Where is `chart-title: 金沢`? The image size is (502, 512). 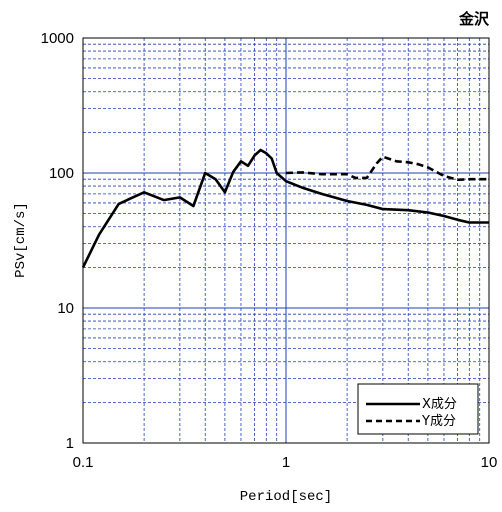 chart-title: 金沢 is located at coordinates (474, 19).